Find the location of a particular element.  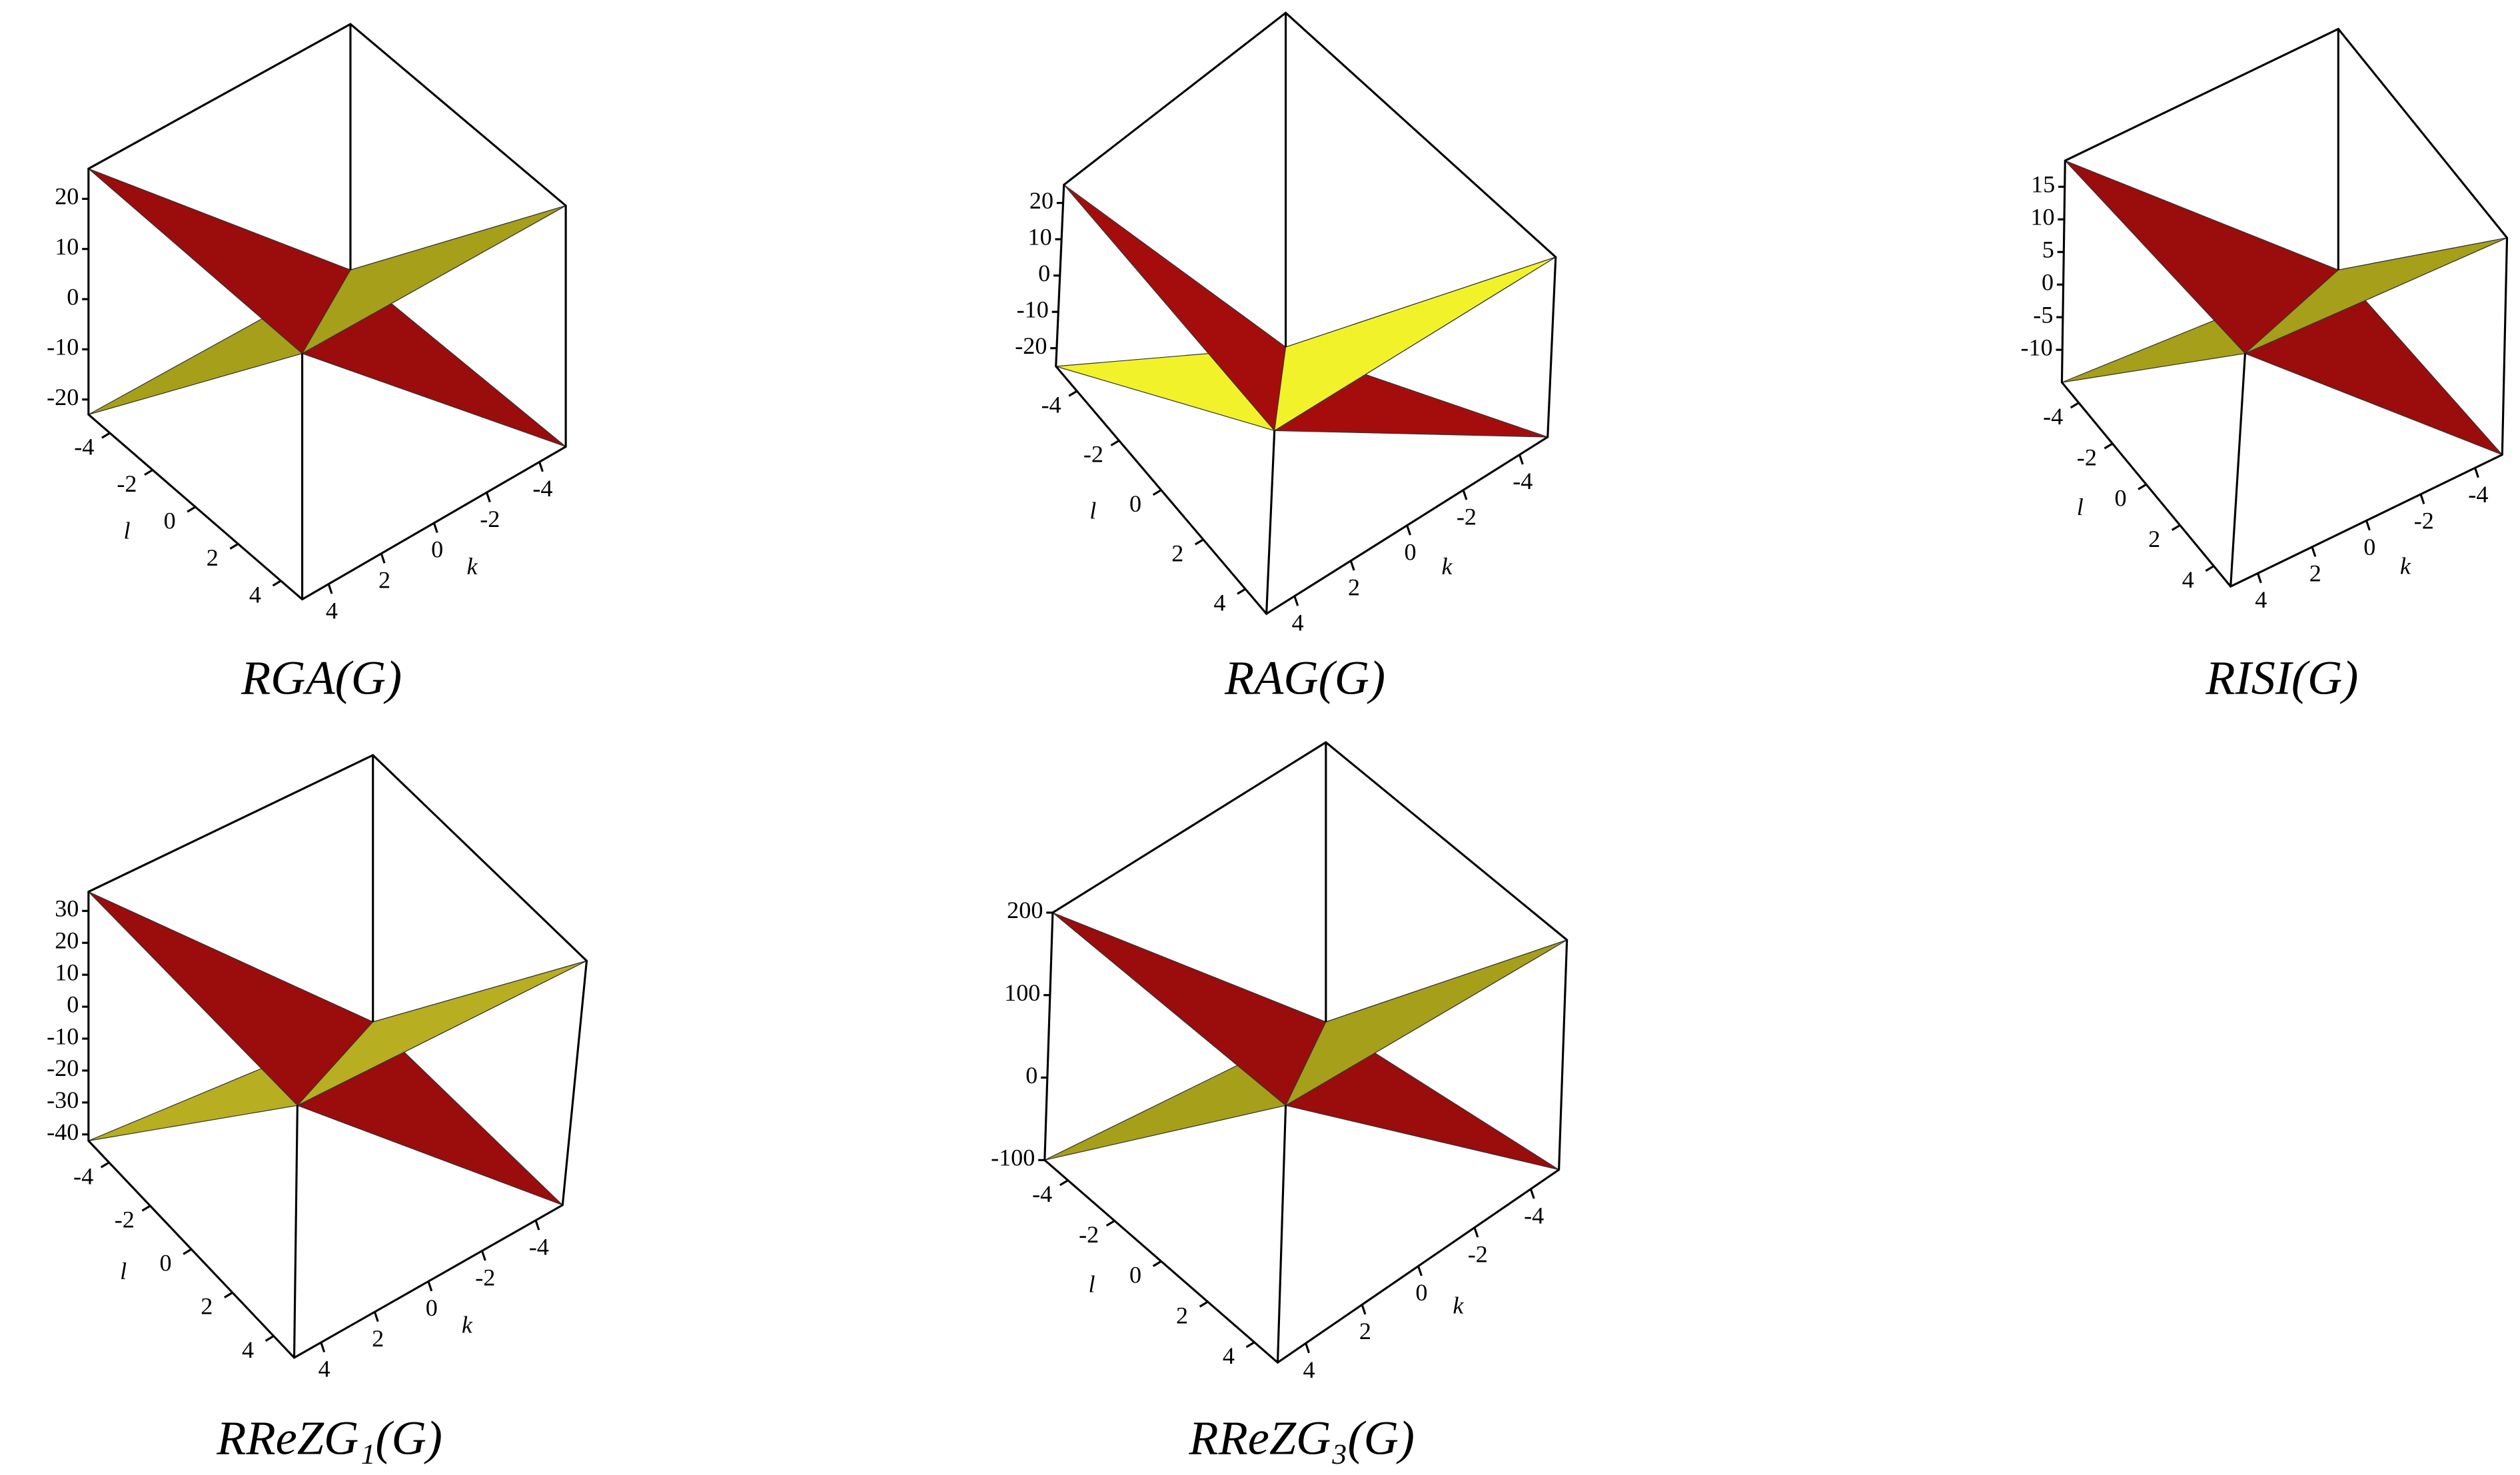

z-tick-label: 30 is located at coordinates (67, 909).